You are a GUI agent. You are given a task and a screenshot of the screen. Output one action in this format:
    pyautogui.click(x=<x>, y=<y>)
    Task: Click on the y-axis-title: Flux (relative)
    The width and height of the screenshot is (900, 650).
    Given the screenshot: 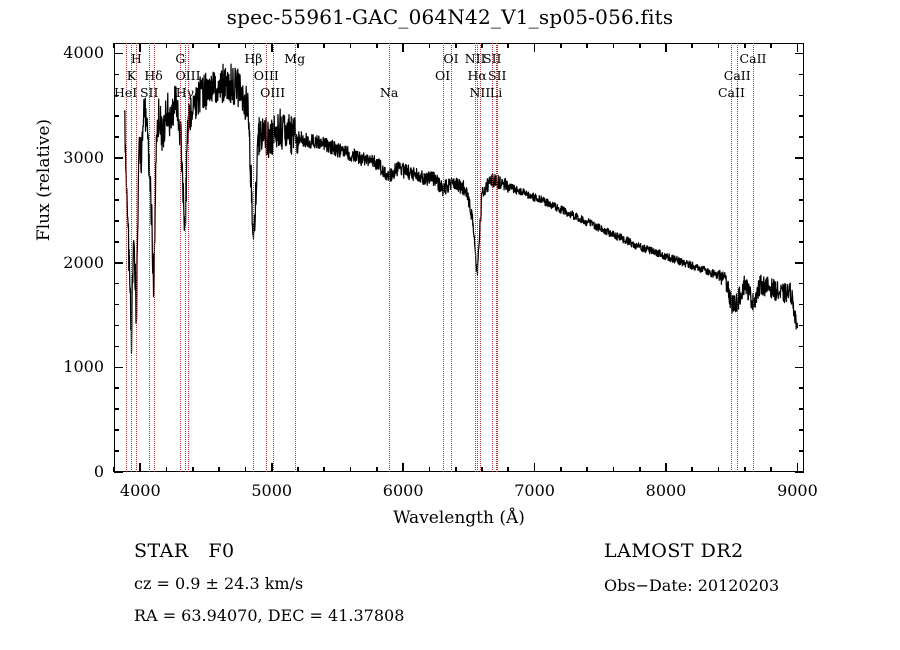 What is the action you would take?
    pyautogui.click(x=44, y=180)
    